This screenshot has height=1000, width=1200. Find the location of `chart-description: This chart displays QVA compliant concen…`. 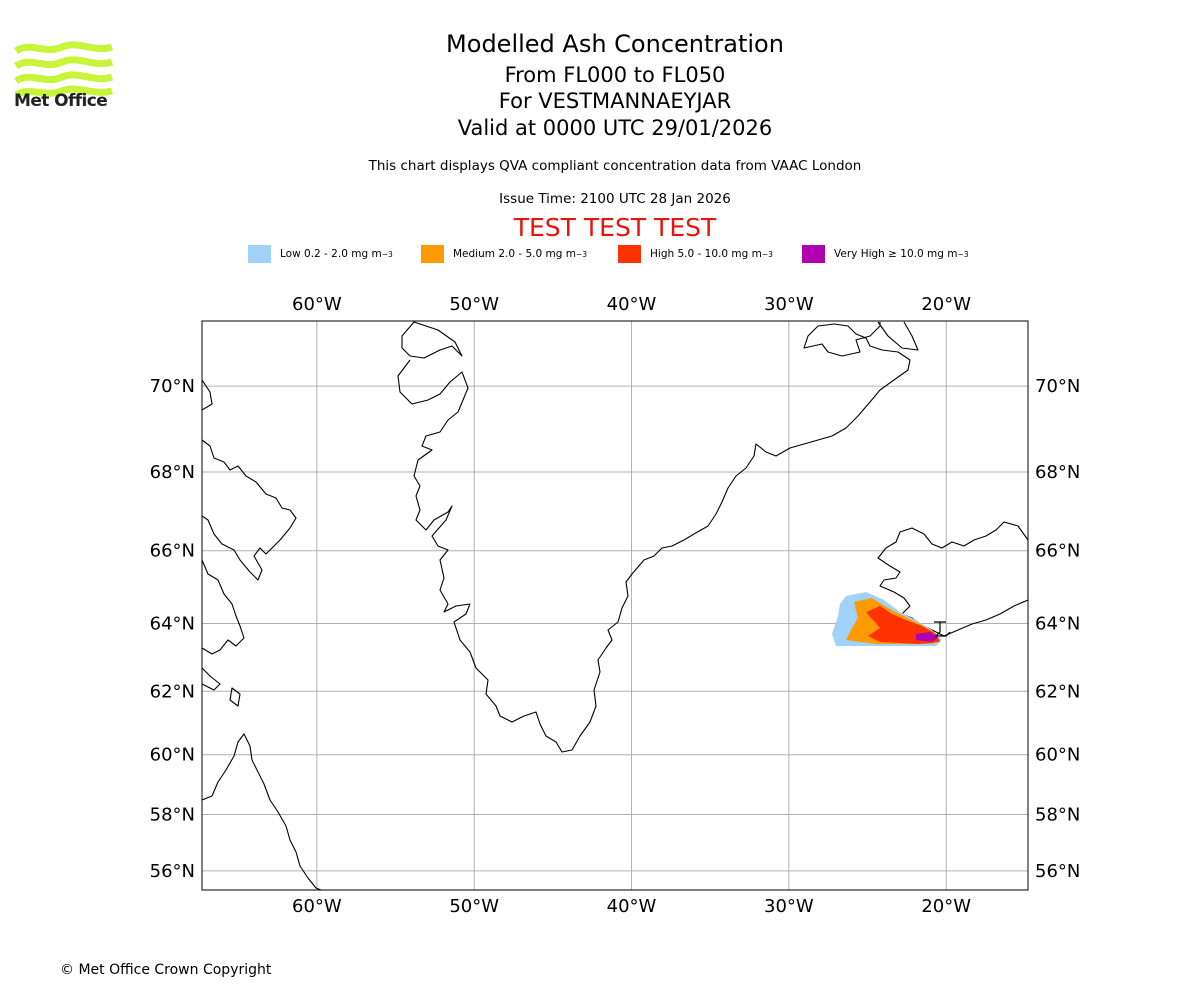

chart-description: This chart displays QVA compliant concen… is located at coordinates (615, 166).